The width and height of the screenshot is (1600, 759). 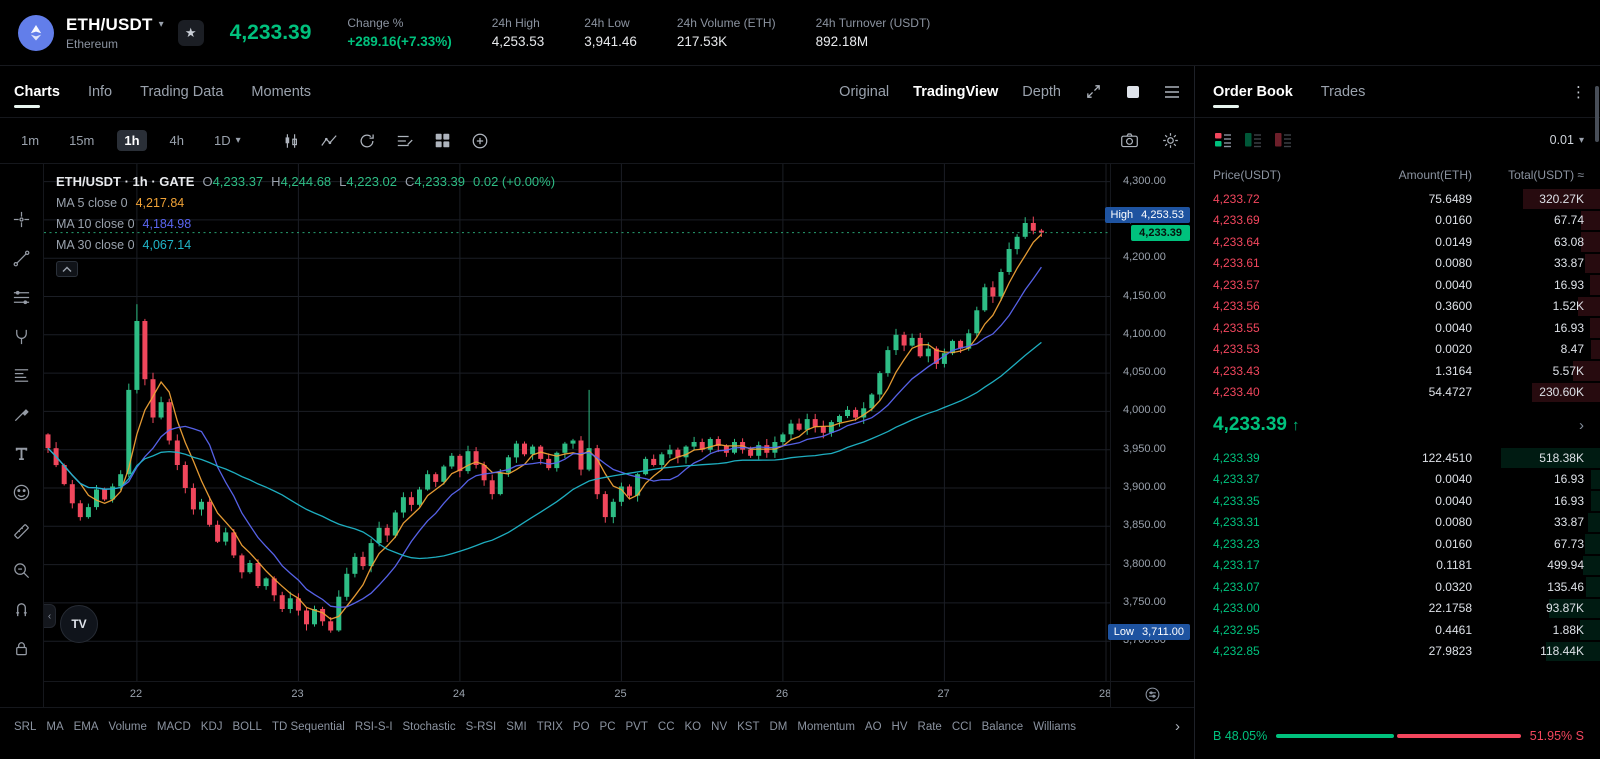 I want to click on orderbook-bid-row: 4,233.23 0.0160 67.73, so click(x=1397, y=544).